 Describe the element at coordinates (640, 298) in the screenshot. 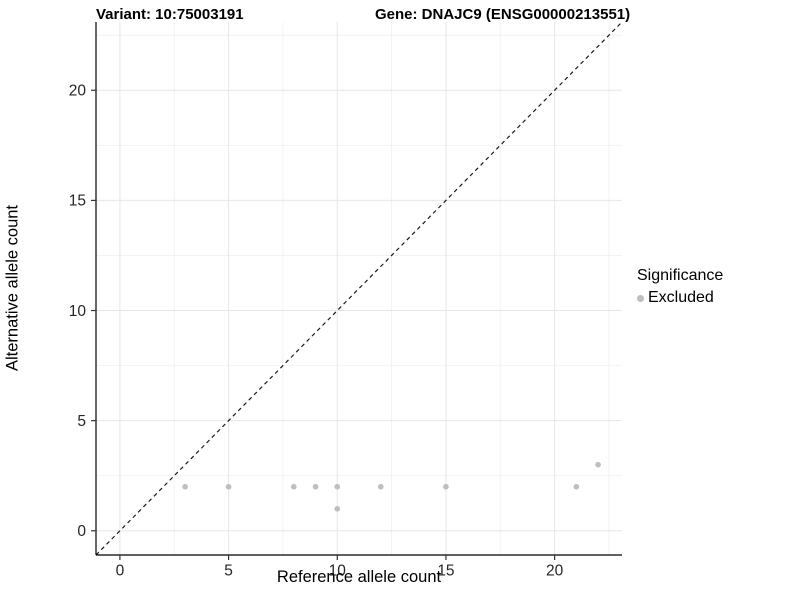

I see `excluded-point-icon` at that location.